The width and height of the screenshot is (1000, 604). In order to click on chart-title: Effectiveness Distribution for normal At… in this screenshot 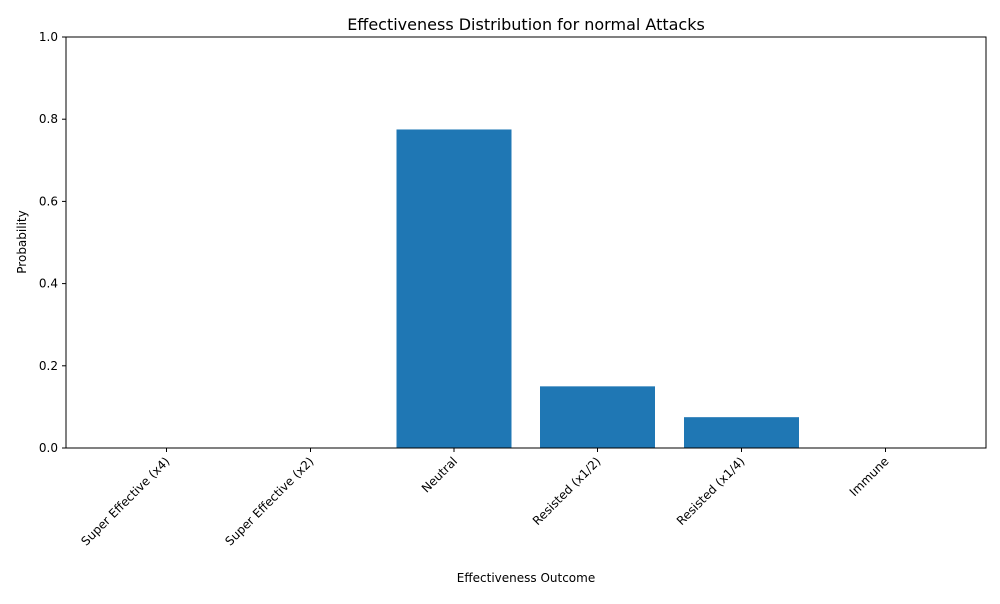, I will do `click(526, 24)`.